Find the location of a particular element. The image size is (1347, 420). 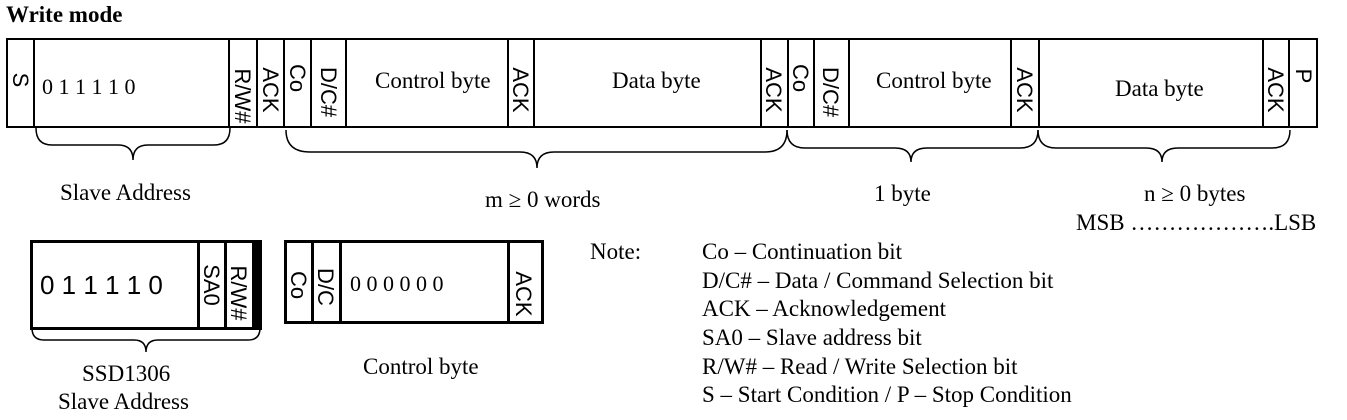

note-item: Co – Continuation bit is located at coordinates (802, 251).